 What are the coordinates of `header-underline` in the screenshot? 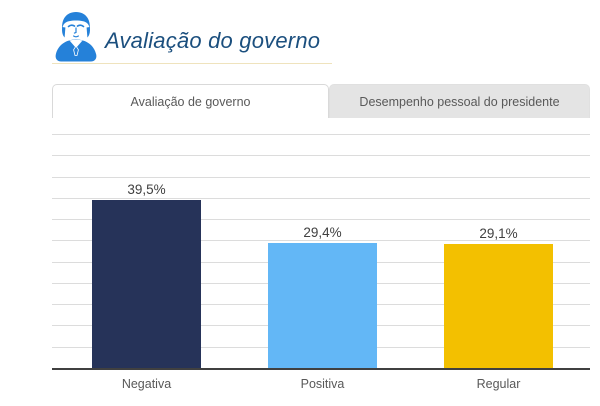 It's located at (192, 63).